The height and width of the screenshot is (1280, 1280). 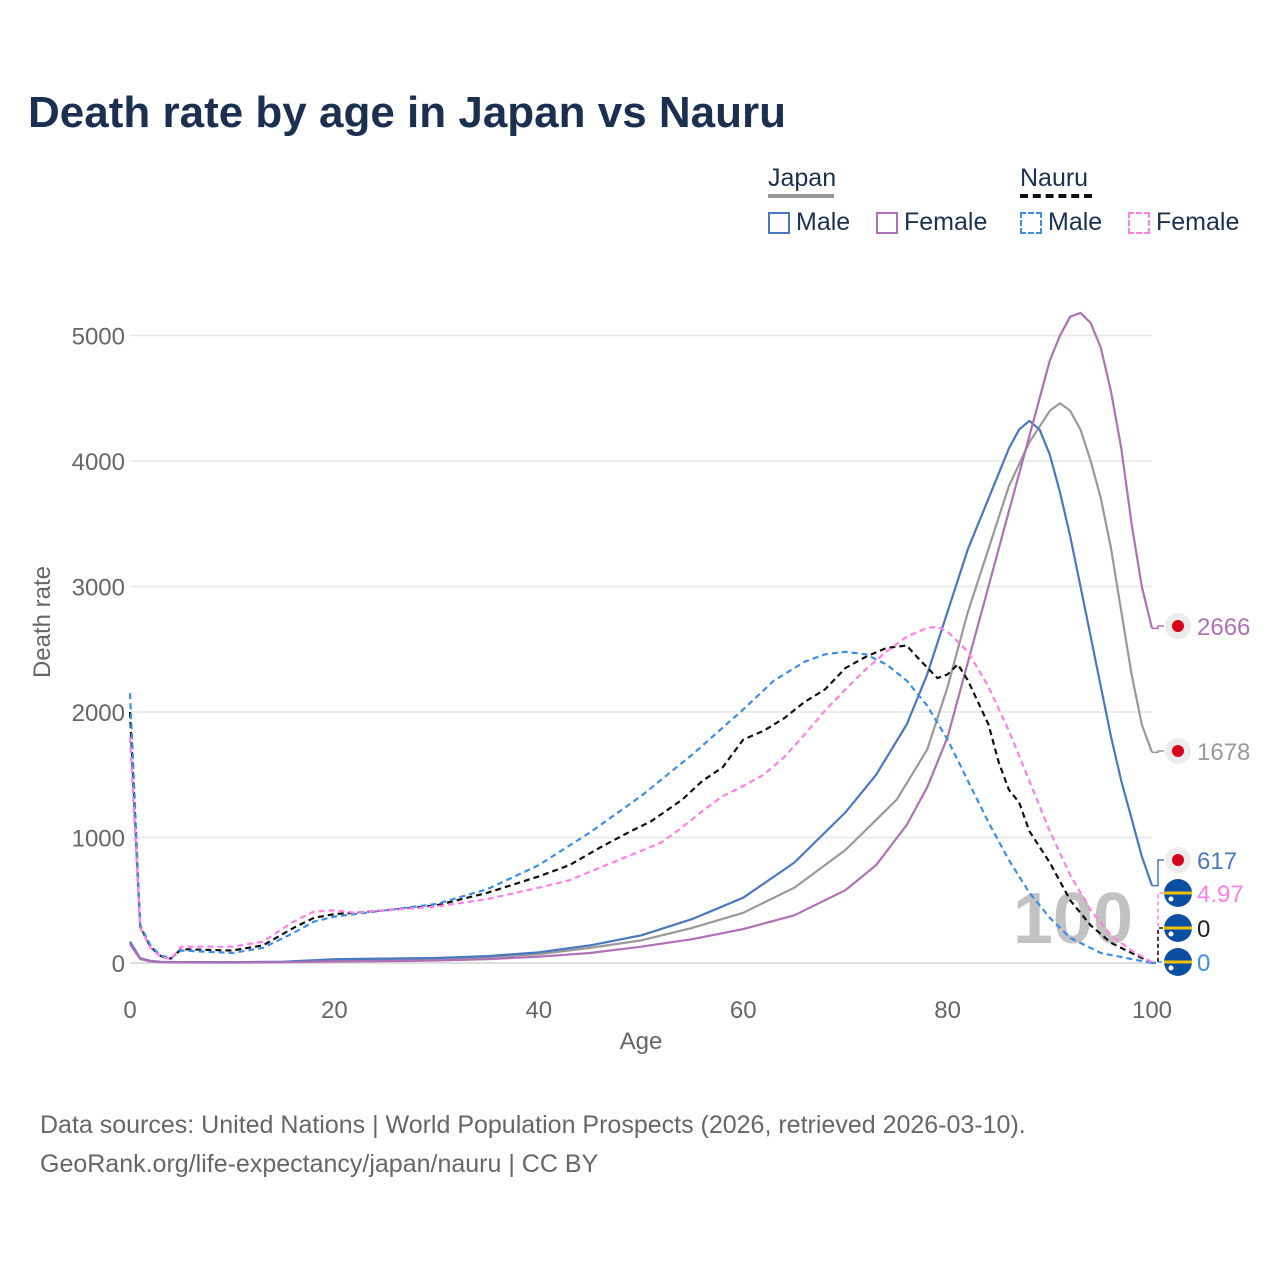 I want to click on legend-nauru-male: Male, so click(x=1061, y=222).